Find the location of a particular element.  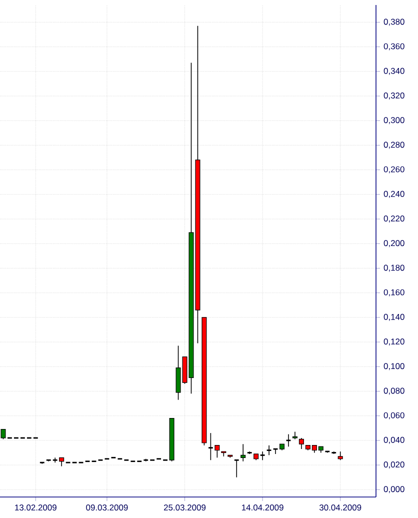

y-tick-label: 0,340 is located at coordinates (394, 71).